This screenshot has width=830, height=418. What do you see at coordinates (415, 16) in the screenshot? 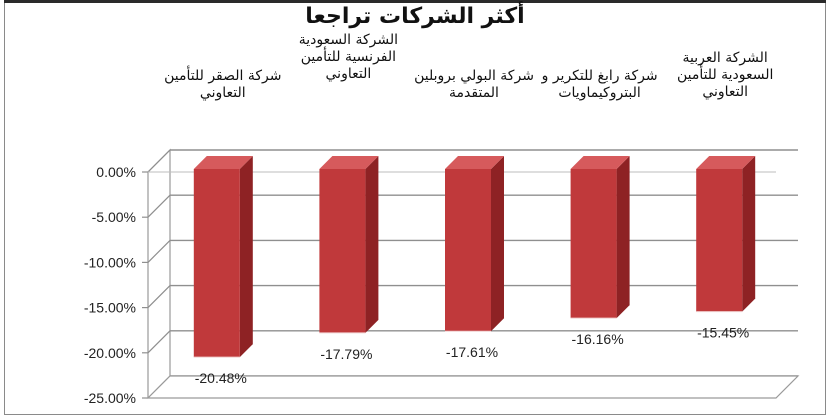
I see `chart-title: أكثر الشركات تراجعا` at bounding box center [415, 16].